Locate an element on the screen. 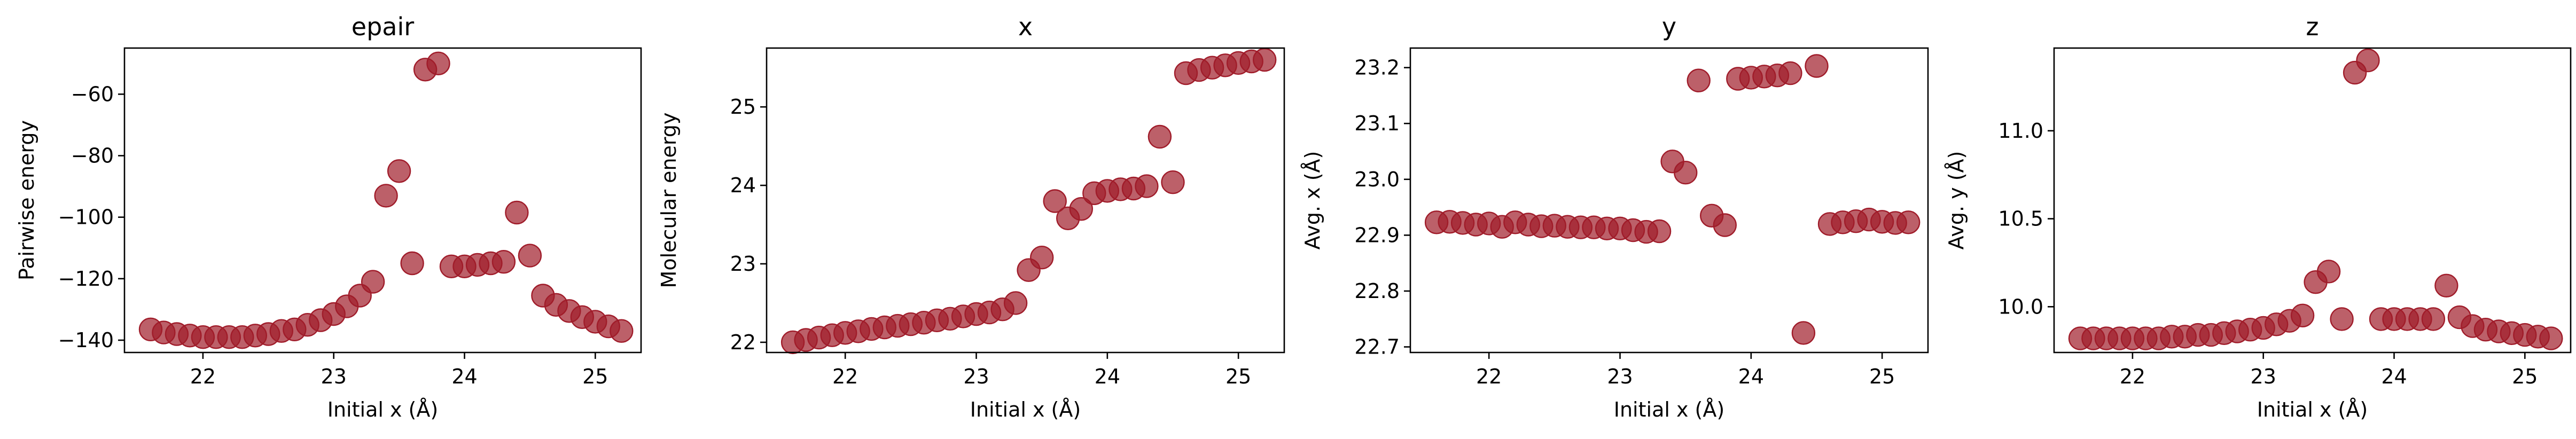 This screenshot has height=439, width=2576. y-tick-label: 22 is located at coordinates (743, 342).